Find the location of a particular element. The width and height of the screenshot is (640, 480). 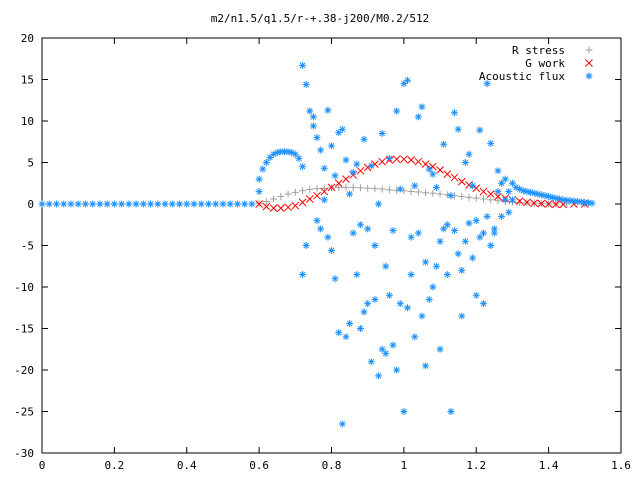

x-tick-label: 1 is located at coordinates (404, 465).